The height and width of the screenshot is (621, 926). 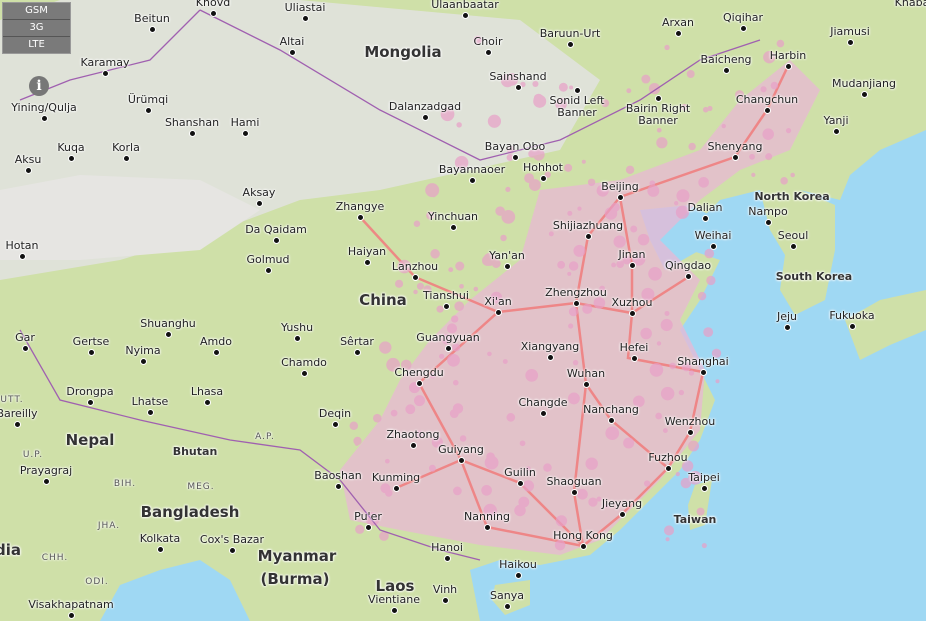 What do you see at coordinates (148, 99) in the screenshot?
I see `city-label: Ürümqi` at bounding box center [148, 99].